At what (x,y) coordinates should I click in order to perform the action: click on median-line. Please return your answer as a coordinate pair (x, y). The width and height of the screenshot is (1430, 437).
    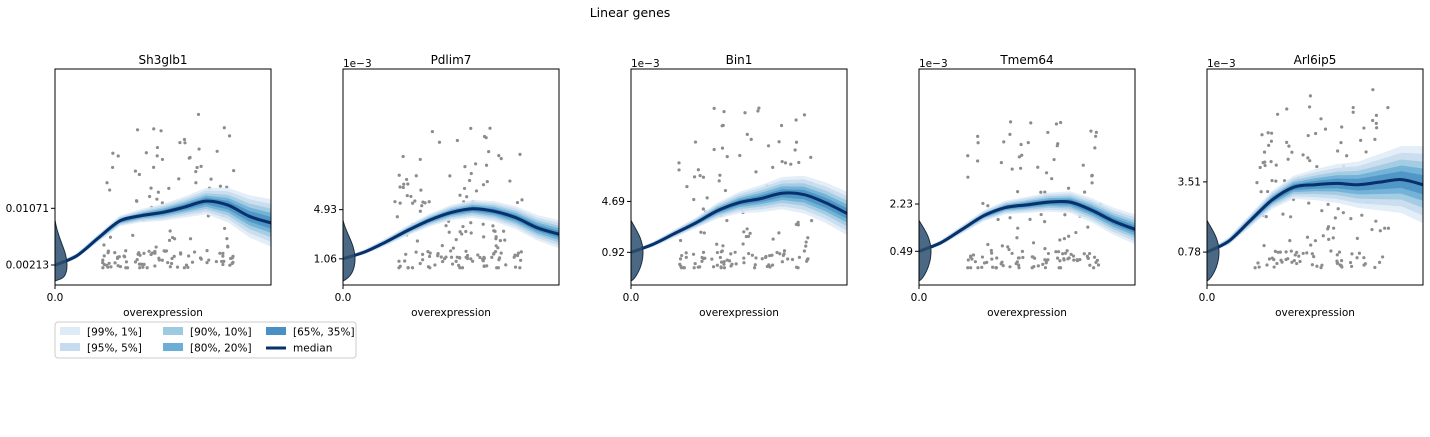
    Looking at the image, I should click on (451, 234).